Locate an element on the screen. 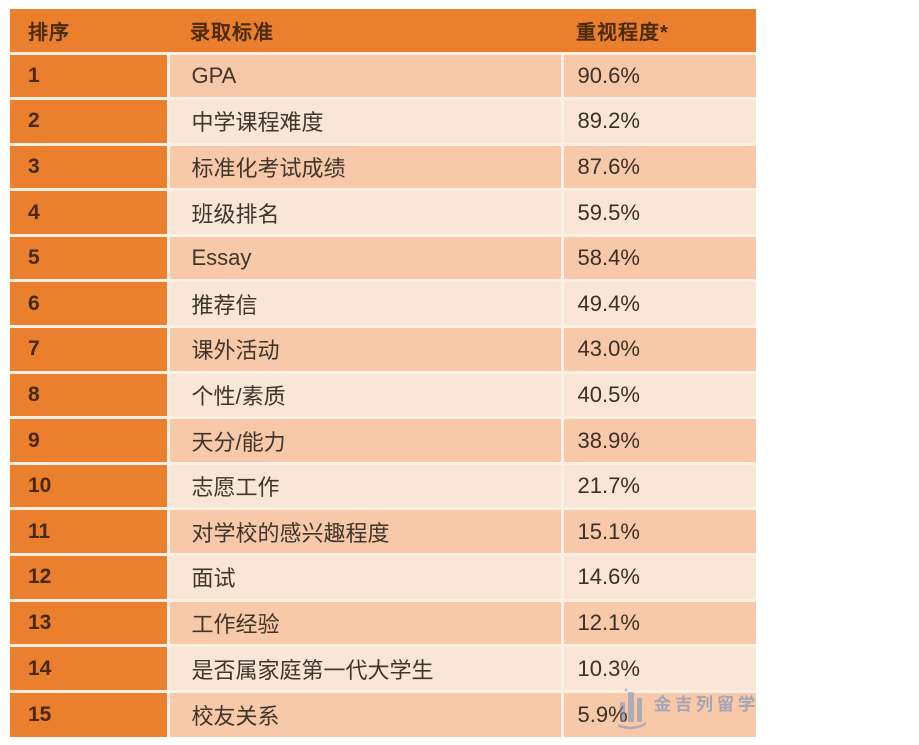  criterion-cell: 面试 is located at coordinates (364, 577).